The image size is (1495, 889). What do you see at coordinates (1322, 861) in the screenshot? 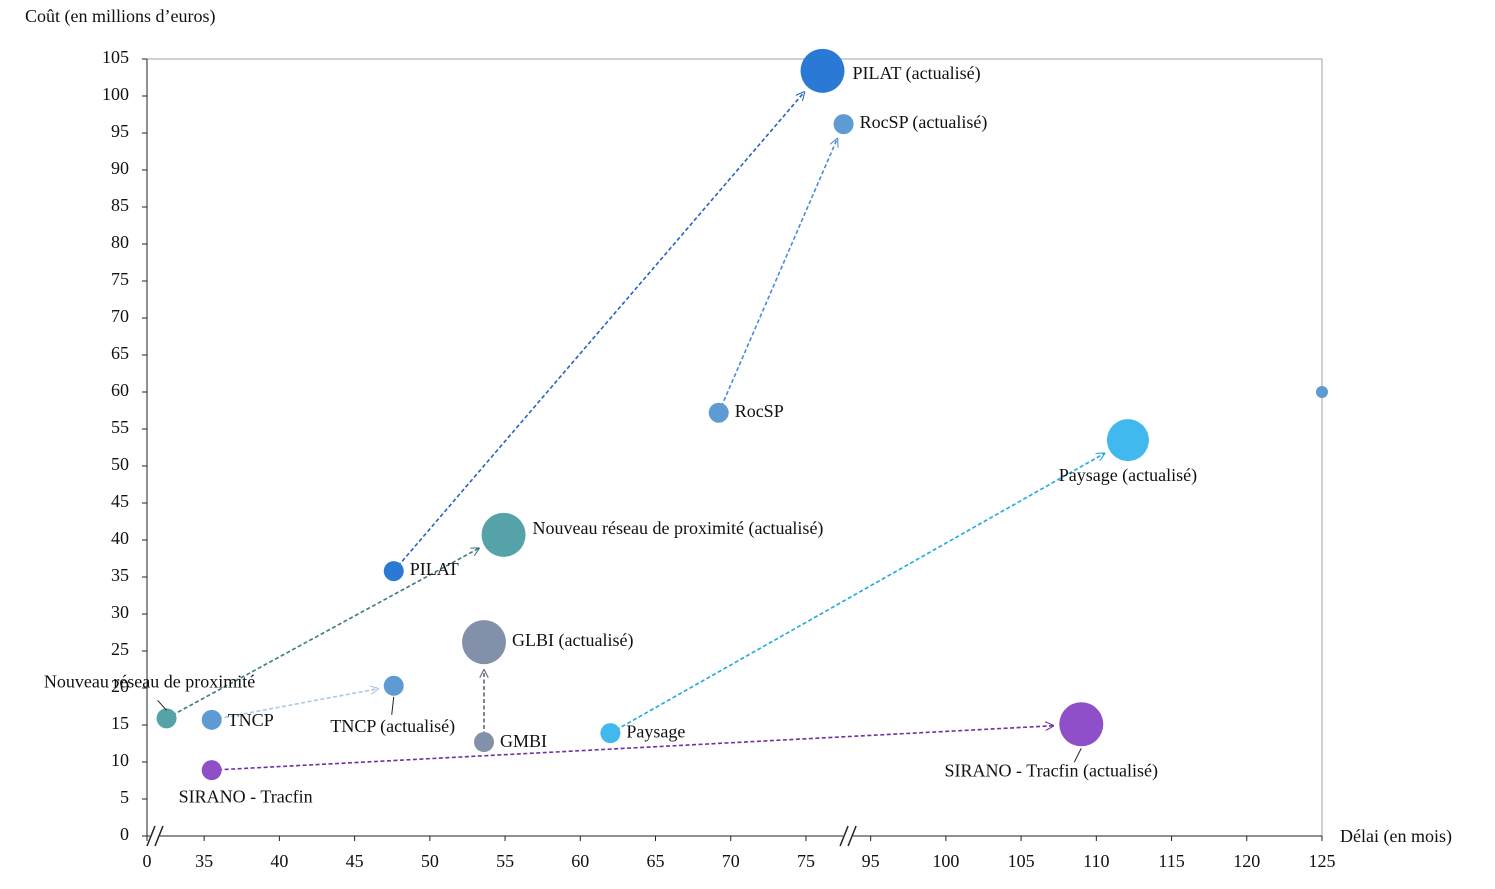
I see `x-tick-label: 125` at bounding box center [1322, 861].